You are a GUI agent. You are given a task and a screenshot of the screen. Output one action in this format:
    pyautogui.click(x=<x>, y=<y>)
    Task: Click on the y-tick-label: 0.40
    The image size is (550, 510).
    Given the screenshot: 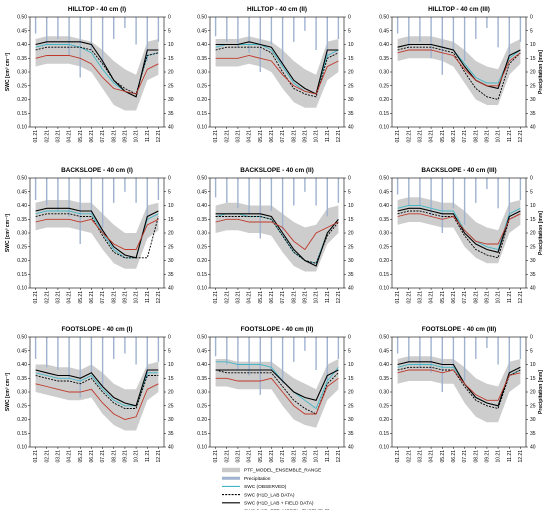 What is the action you would take?
    pyautogui.click(x=202, y=45)
    